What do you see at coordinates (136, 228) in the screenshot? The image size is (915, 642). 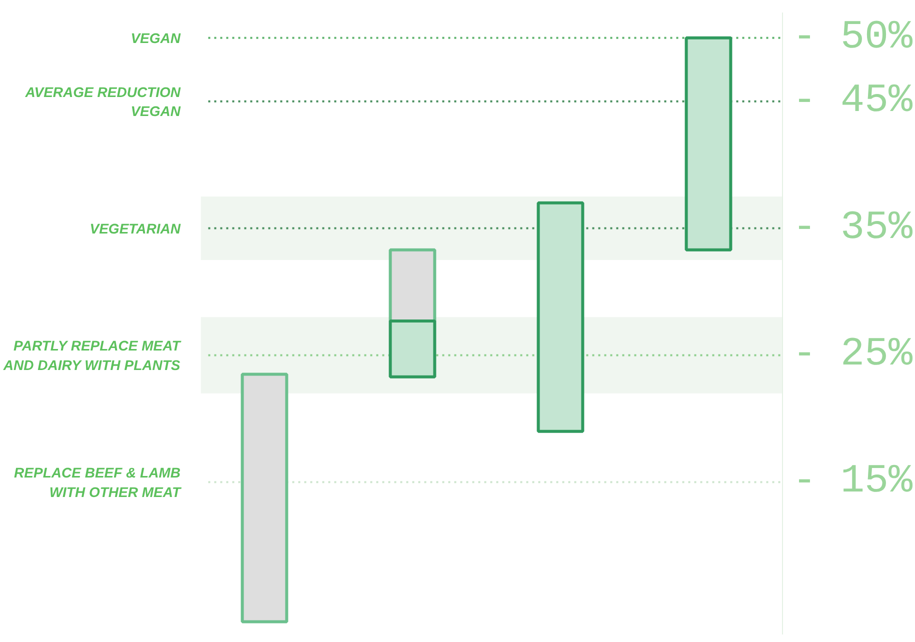 I see `ref-line-label: VEGETARIAN` at bounding box center [136, 228].